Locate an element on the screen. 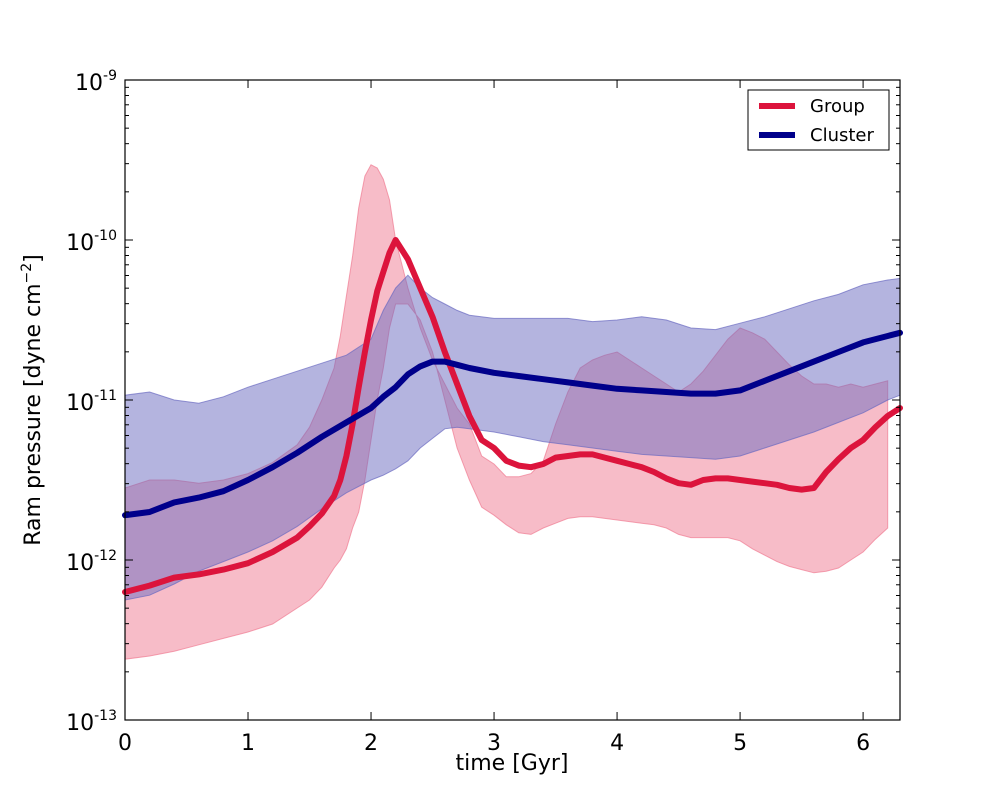  y-axis-label-main: Ram pressure [dyne cm is located at coordinates (33, 414).